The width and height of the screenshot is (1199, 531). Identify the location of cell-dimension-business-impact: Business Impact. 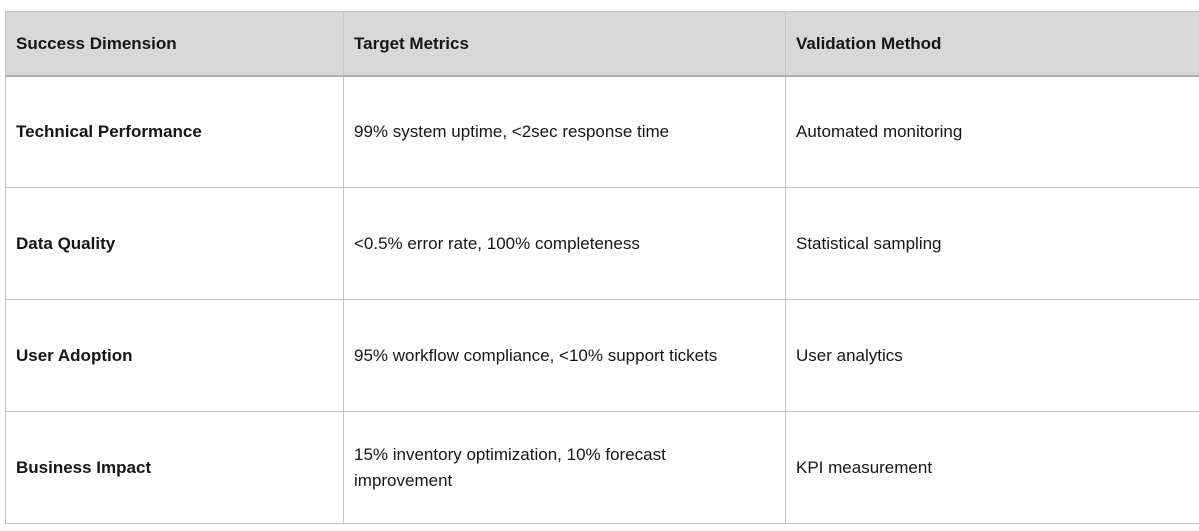
(174, 467).